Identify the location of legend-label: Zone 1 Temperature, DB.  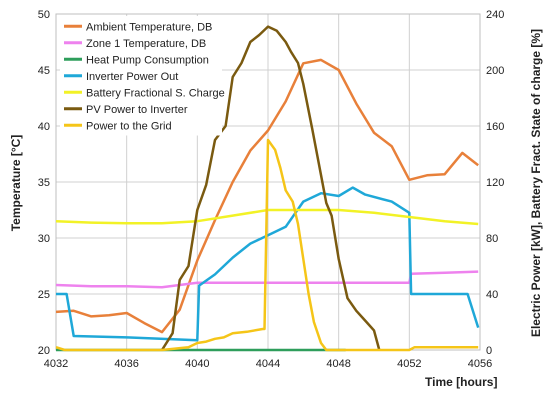
(146, 44).